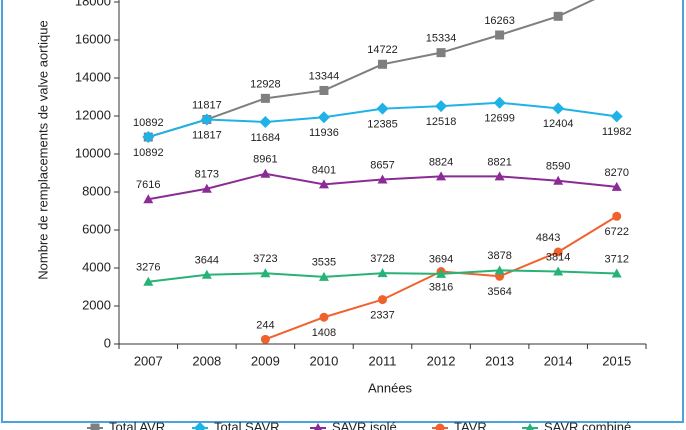 Image resolution: width=686 pixels, height=430 pixels. What do you see at coordinates (441, 260) in the screenshot?
I see `data-label: 3694` at bounding box center [441, 260].